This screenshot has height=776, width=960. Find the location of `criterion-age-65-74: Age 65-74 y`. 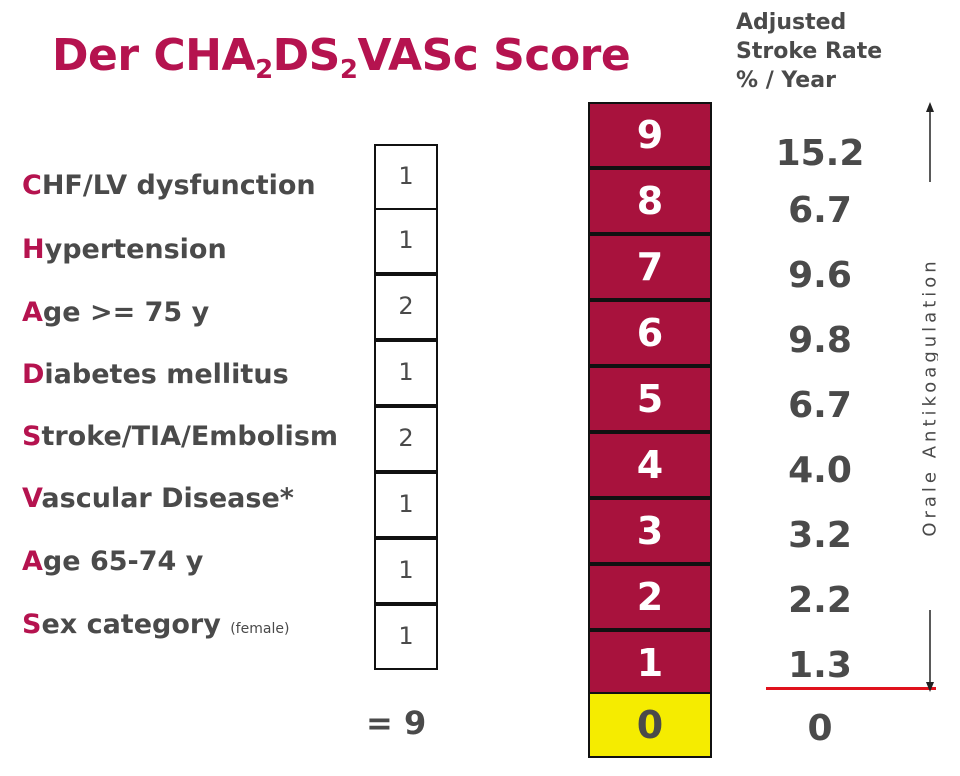

criterion-age-65-74: Age 65-74 y is located at coordinates (113, 561).